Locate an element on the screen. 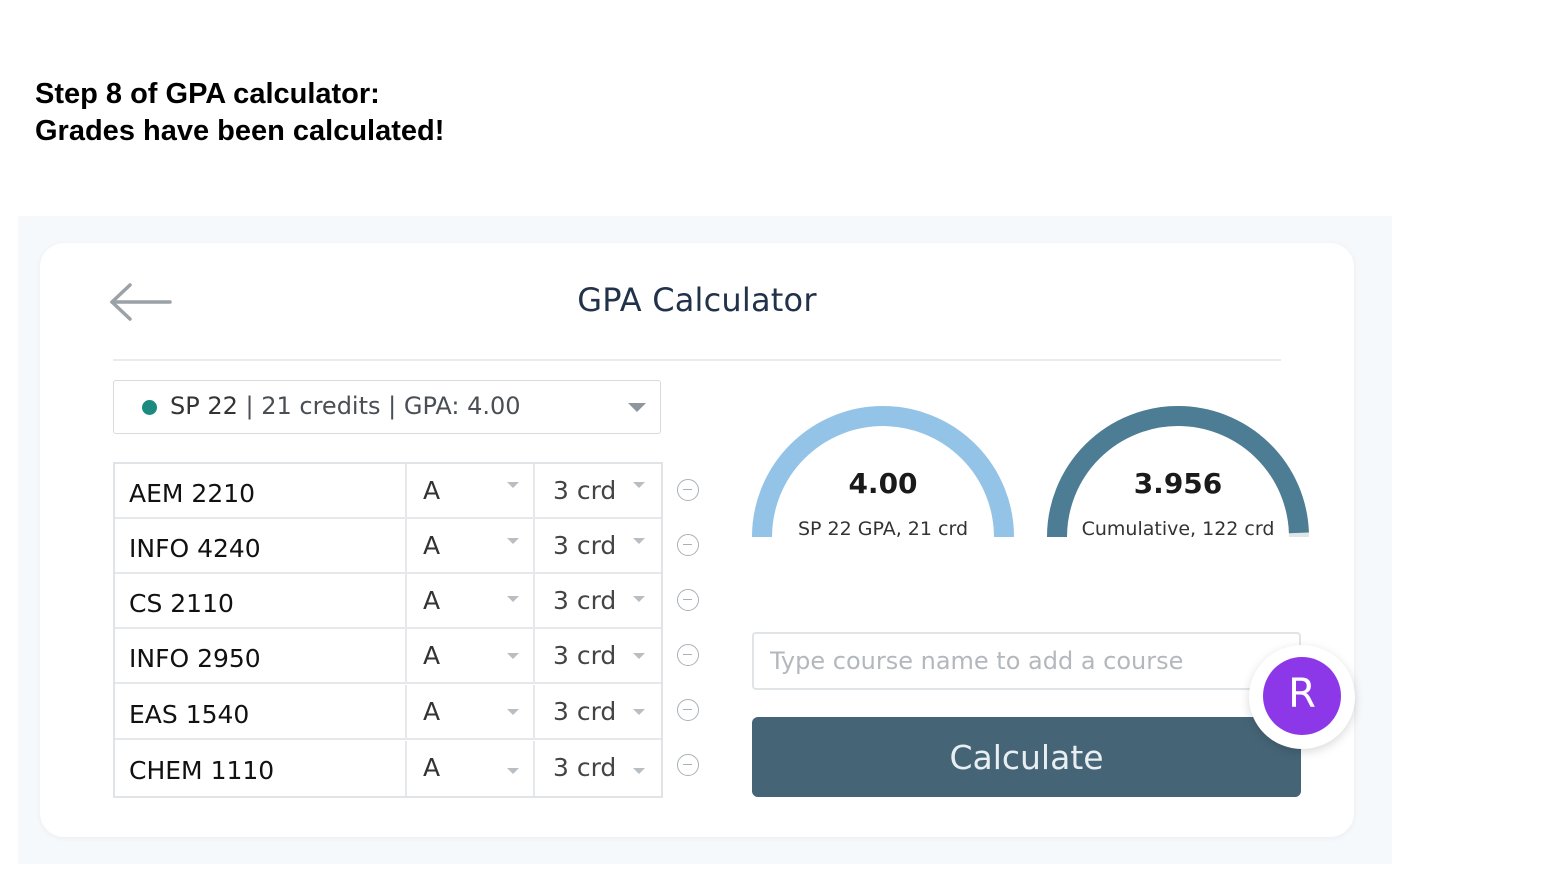 The height and width of the screenshot is (888, 1566). course-row: CHEM 1110 A 3 crd is located at coordinates (388, 768).